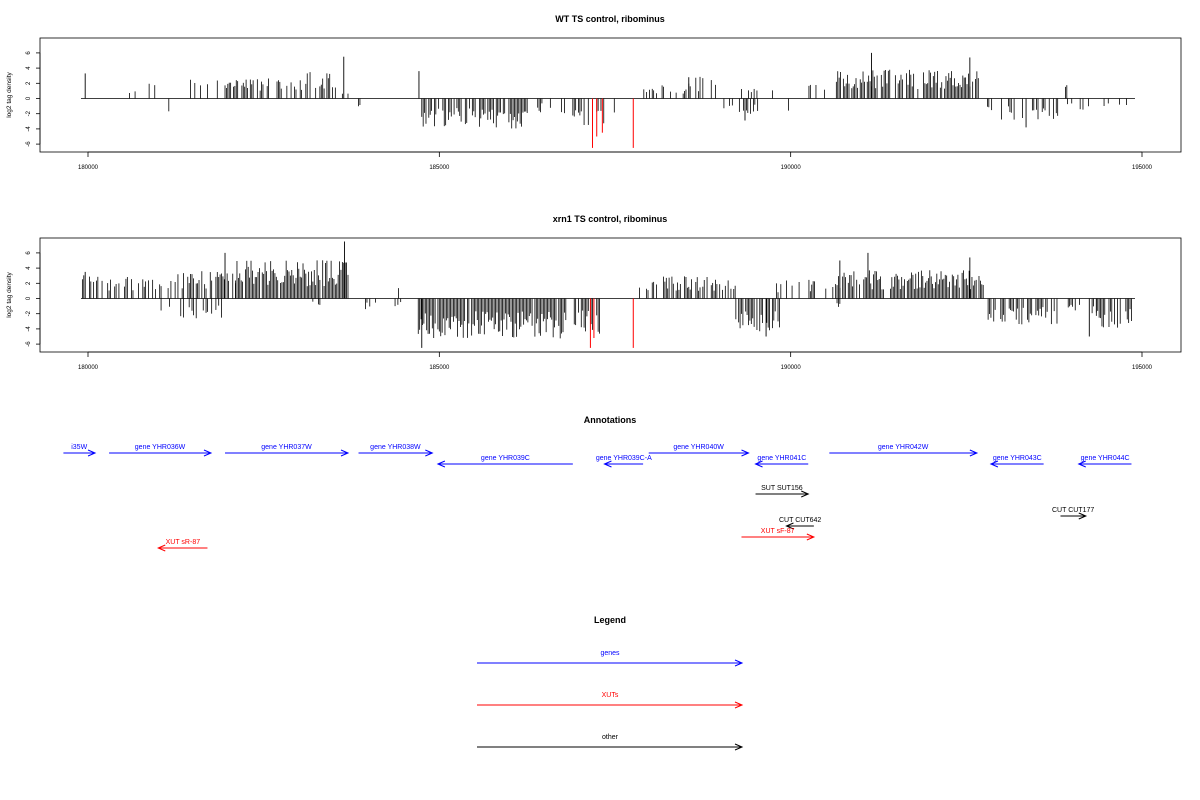  Describe the element at coordinates (610, 742) in the screenshot. I see `legend-entry-other: other` at that location.